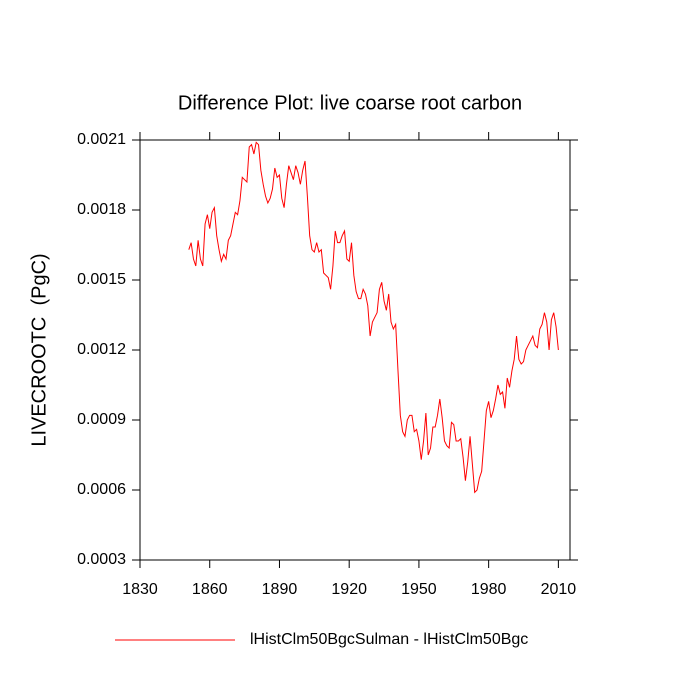 This screenshot has width=700, height=700. Describe the element at coordinates (349, 589) in the screenshot. I see `x-tick-label: 1920` at that location.